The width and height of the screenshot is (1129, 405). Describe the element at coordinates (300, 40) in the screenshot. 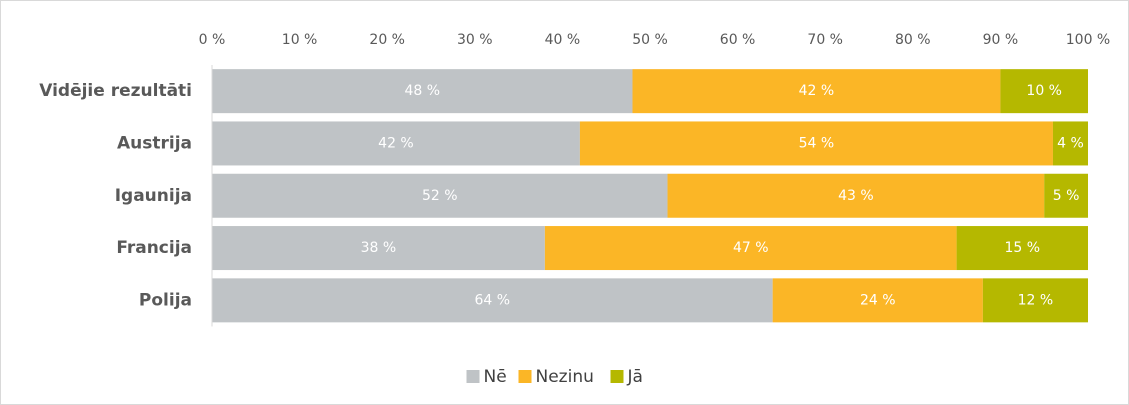

I see `x-tick-label: 10 %` at that location.